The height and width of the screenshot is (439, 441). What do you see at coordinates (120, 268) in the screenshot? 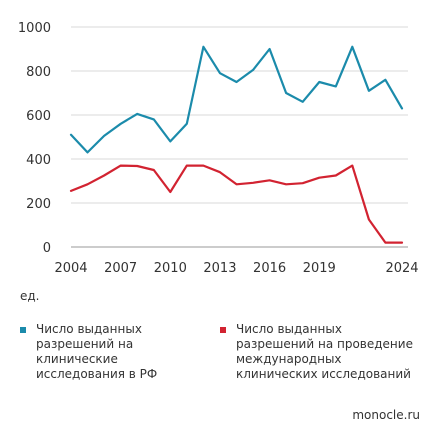
I see `x-tick-label: 2007` at bounding box center [120, 268].